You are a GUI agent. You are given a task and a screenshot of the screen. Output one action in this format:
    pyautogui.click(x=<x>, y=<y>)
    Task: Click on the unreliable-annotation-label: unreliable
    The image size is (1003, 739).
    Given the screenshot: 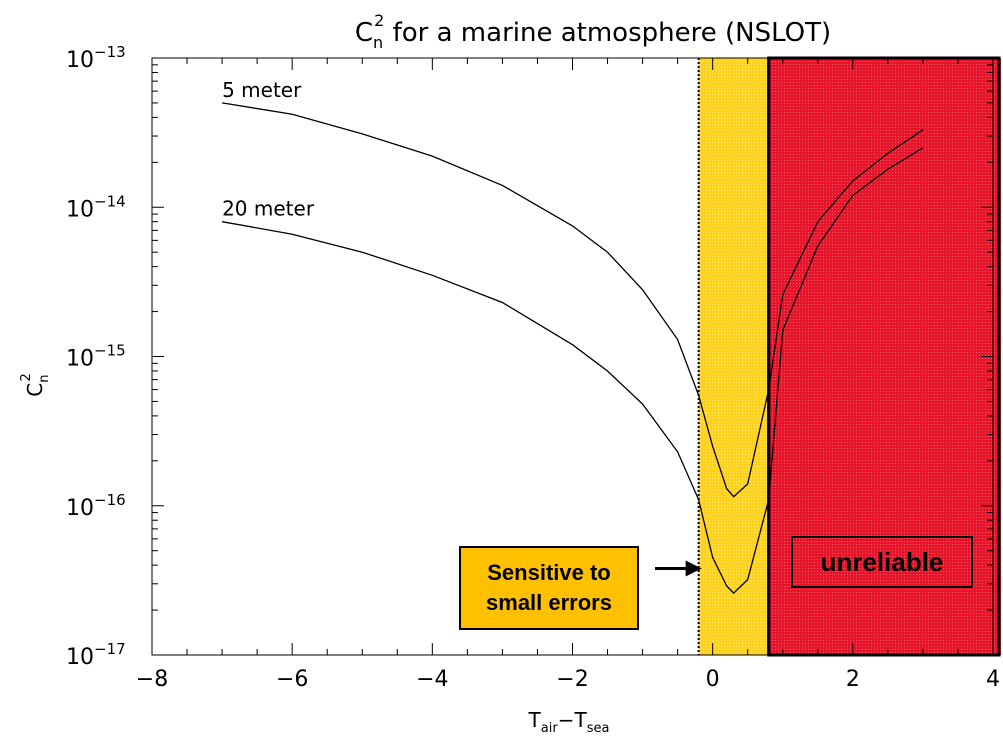 What is the action you would take?
    pyautogui.click(x=882, y=561)
    